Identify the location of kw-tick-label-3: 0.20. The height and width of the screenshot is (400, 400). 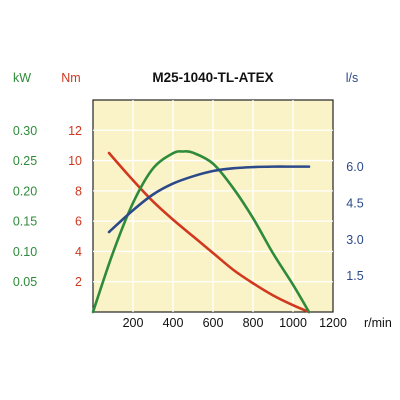
(25, 191).